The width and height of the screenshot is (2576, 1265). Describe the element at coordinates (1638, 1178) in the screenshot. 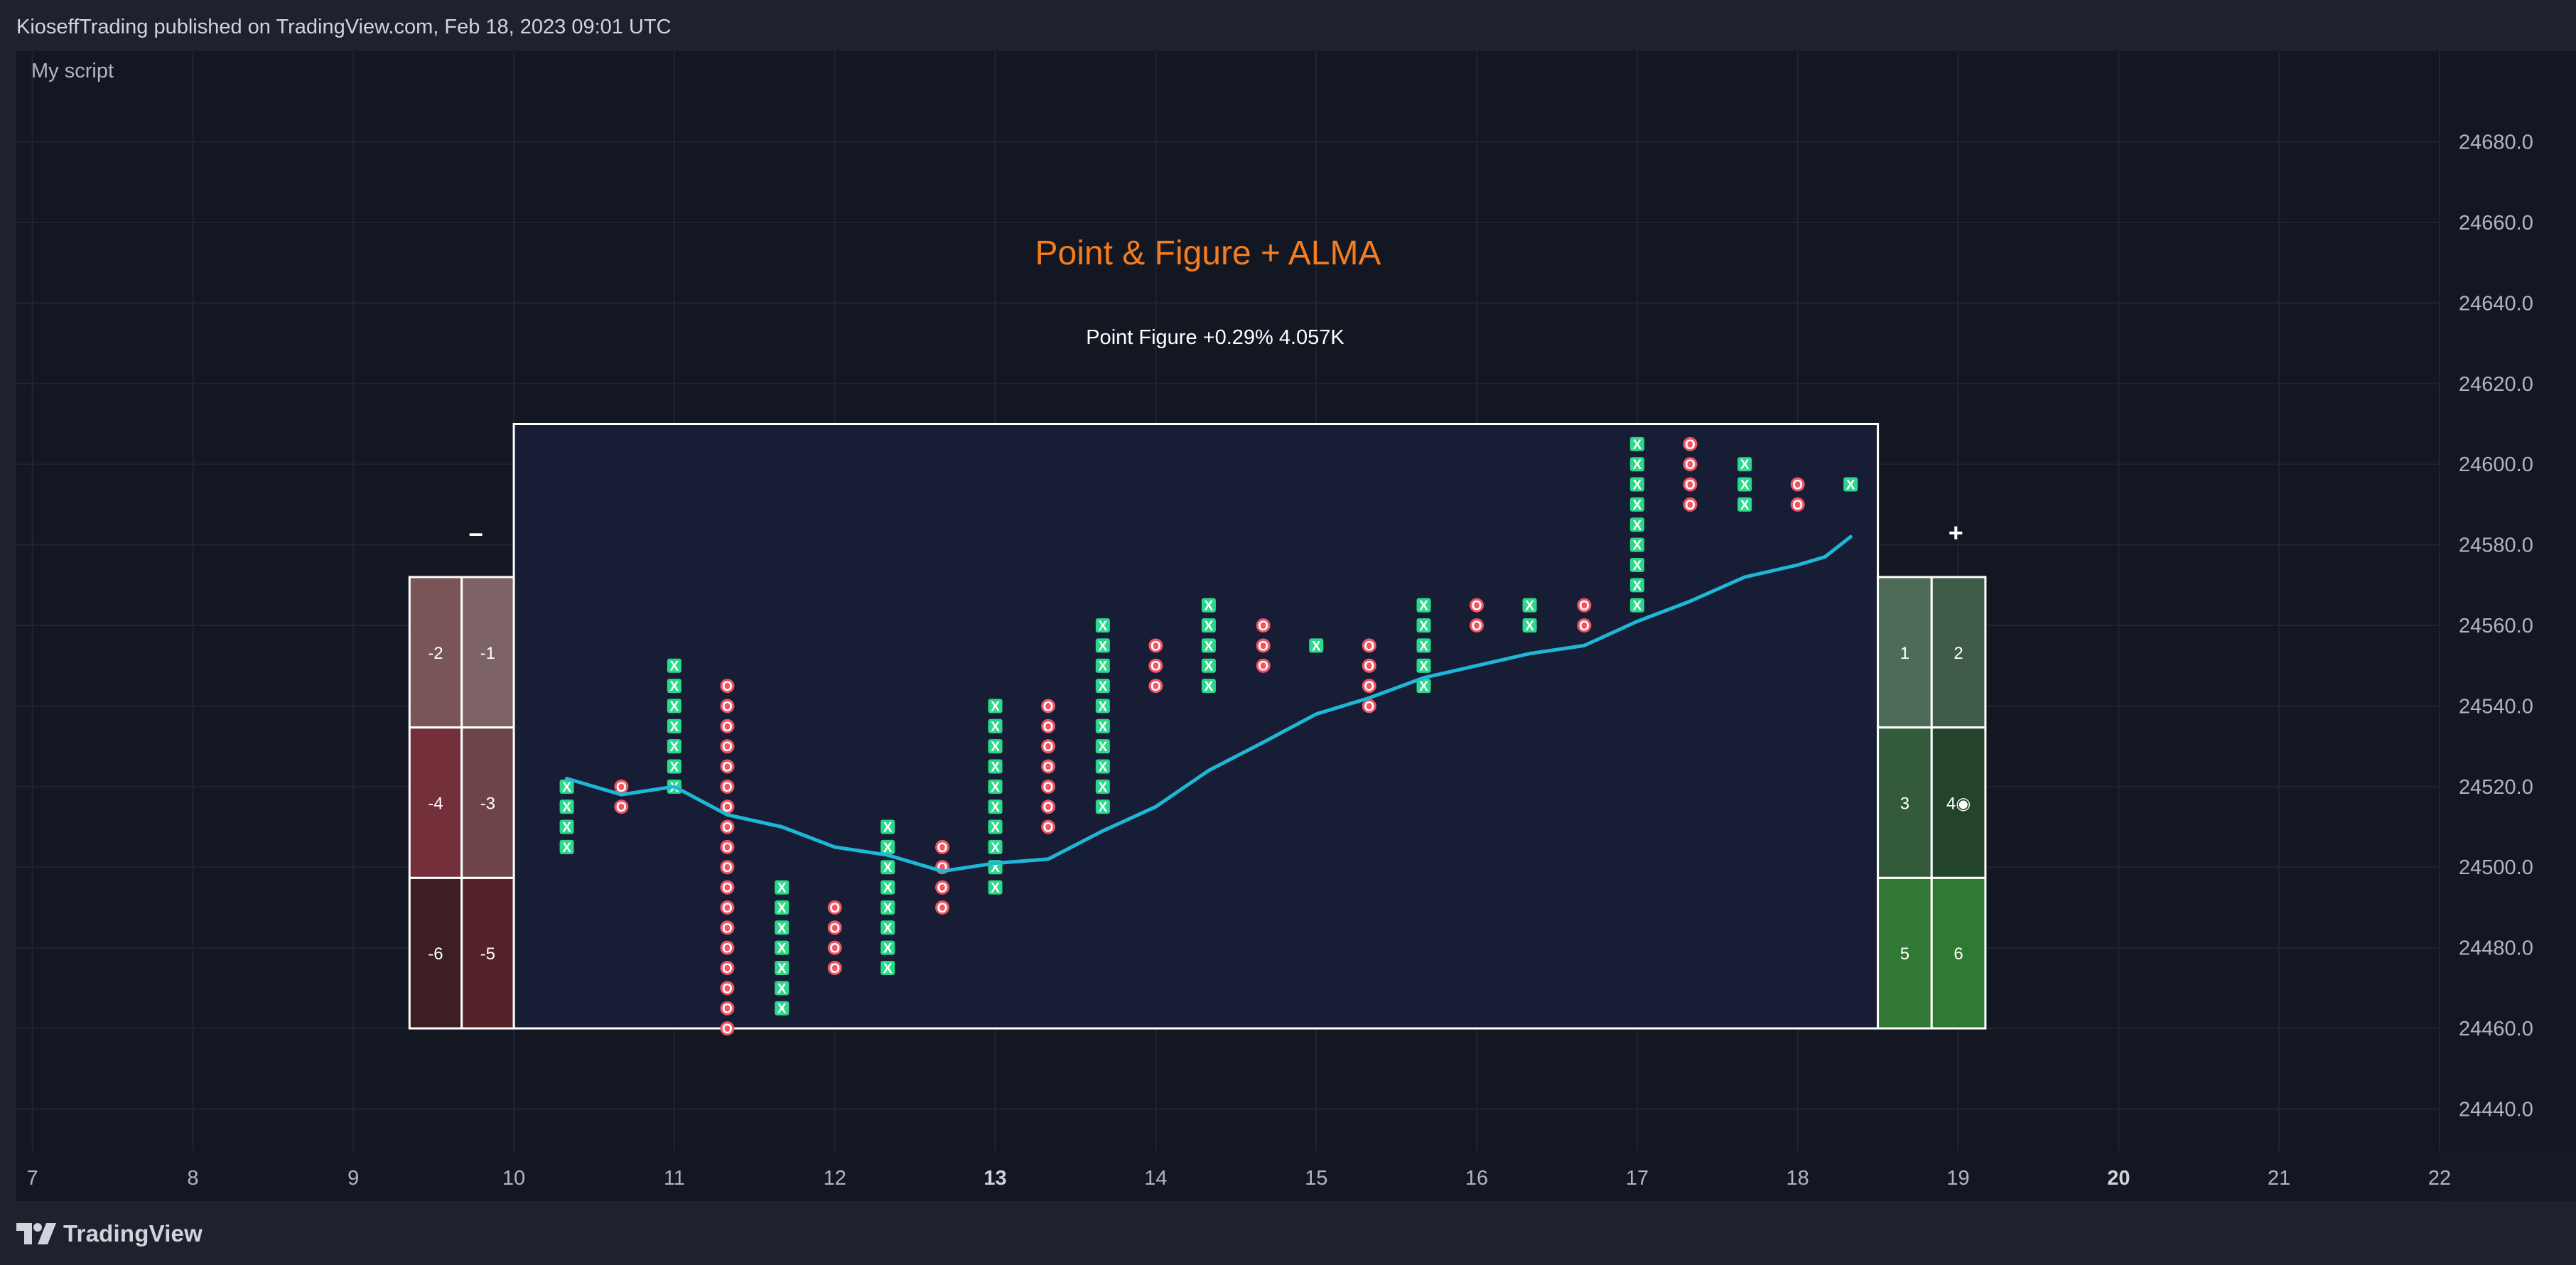

I see `time-tick-label: 17` at that location.